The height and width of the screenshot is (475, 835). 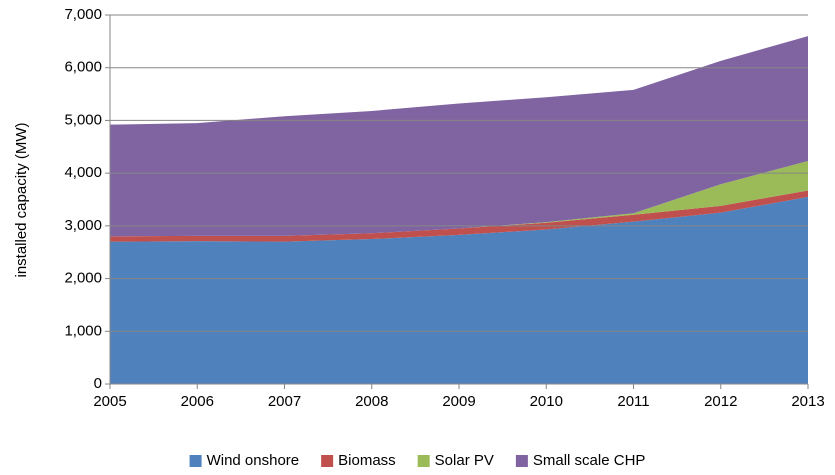 What do you see at coordinates (371, 401) in the screenshot?
I see `x-tick-label: 2008` at bounding box center [371, 401].